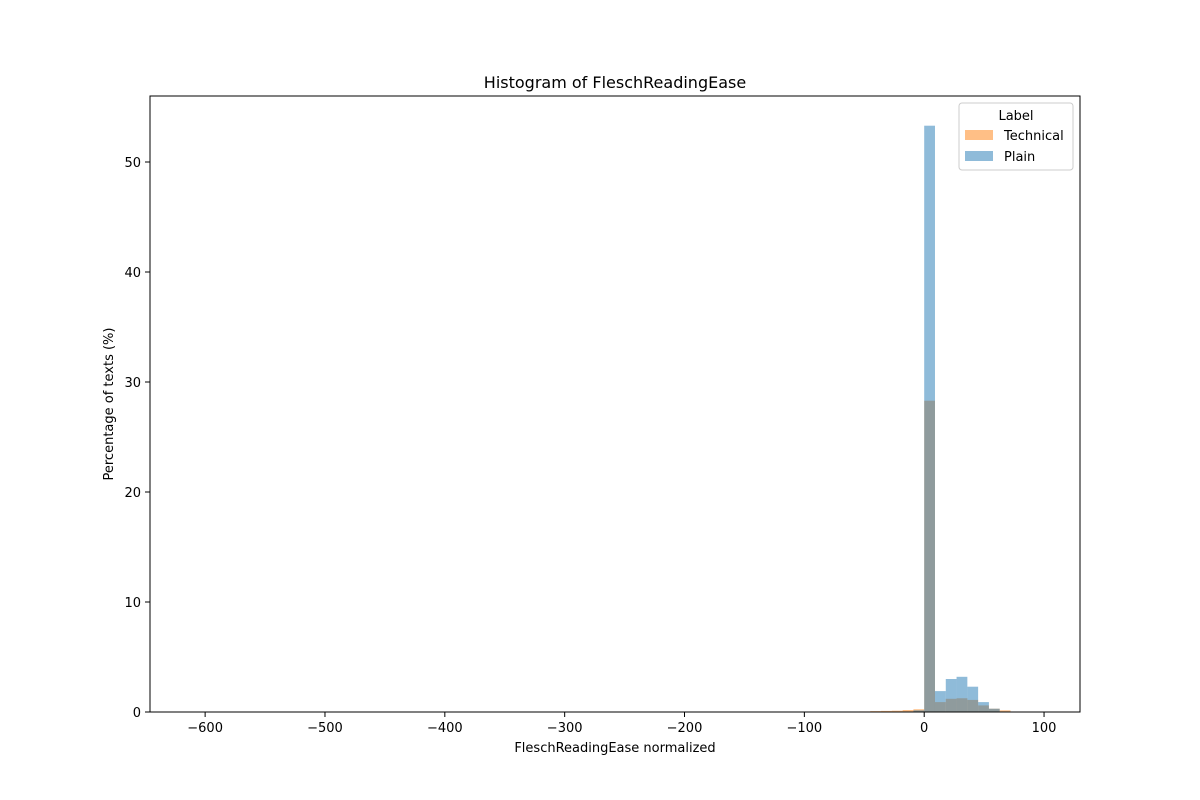  Describe the element at coordinates (325, 728) in the screenshot. I see `x-tick-label: −500` at that location.